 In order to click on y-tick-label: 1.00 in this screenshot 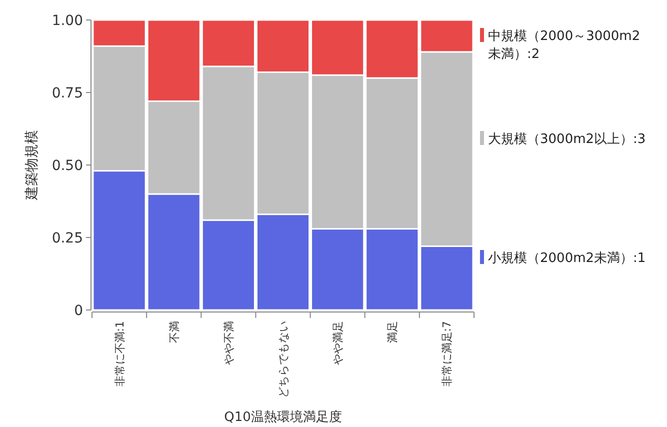, I will do `click(67, 21)`.